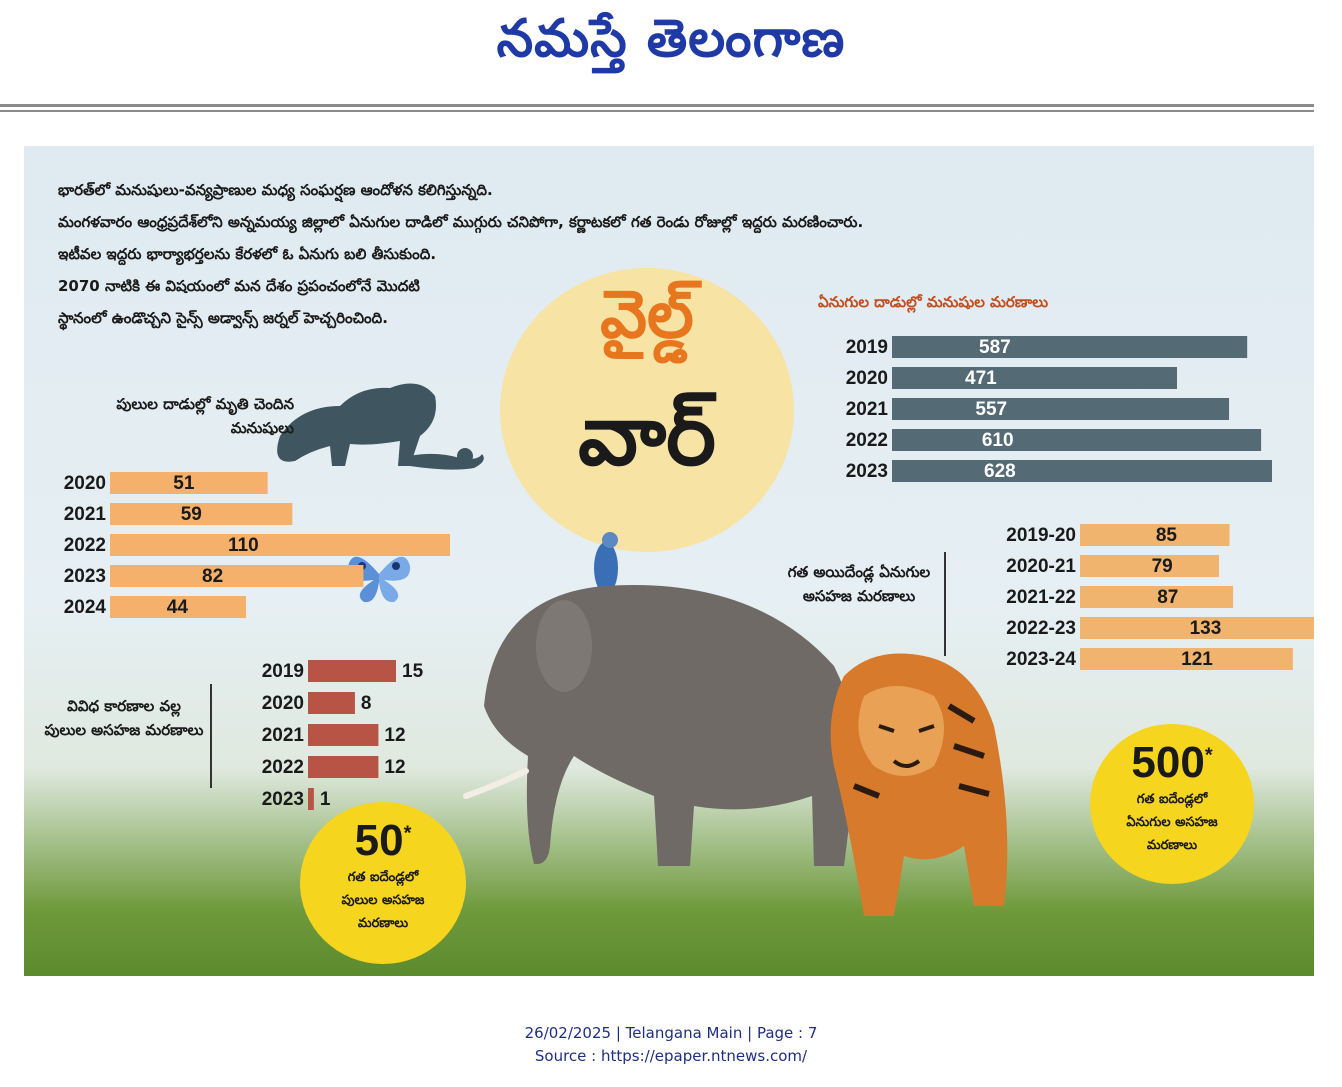  I want to click on tiger-icon, so click(919, 784).